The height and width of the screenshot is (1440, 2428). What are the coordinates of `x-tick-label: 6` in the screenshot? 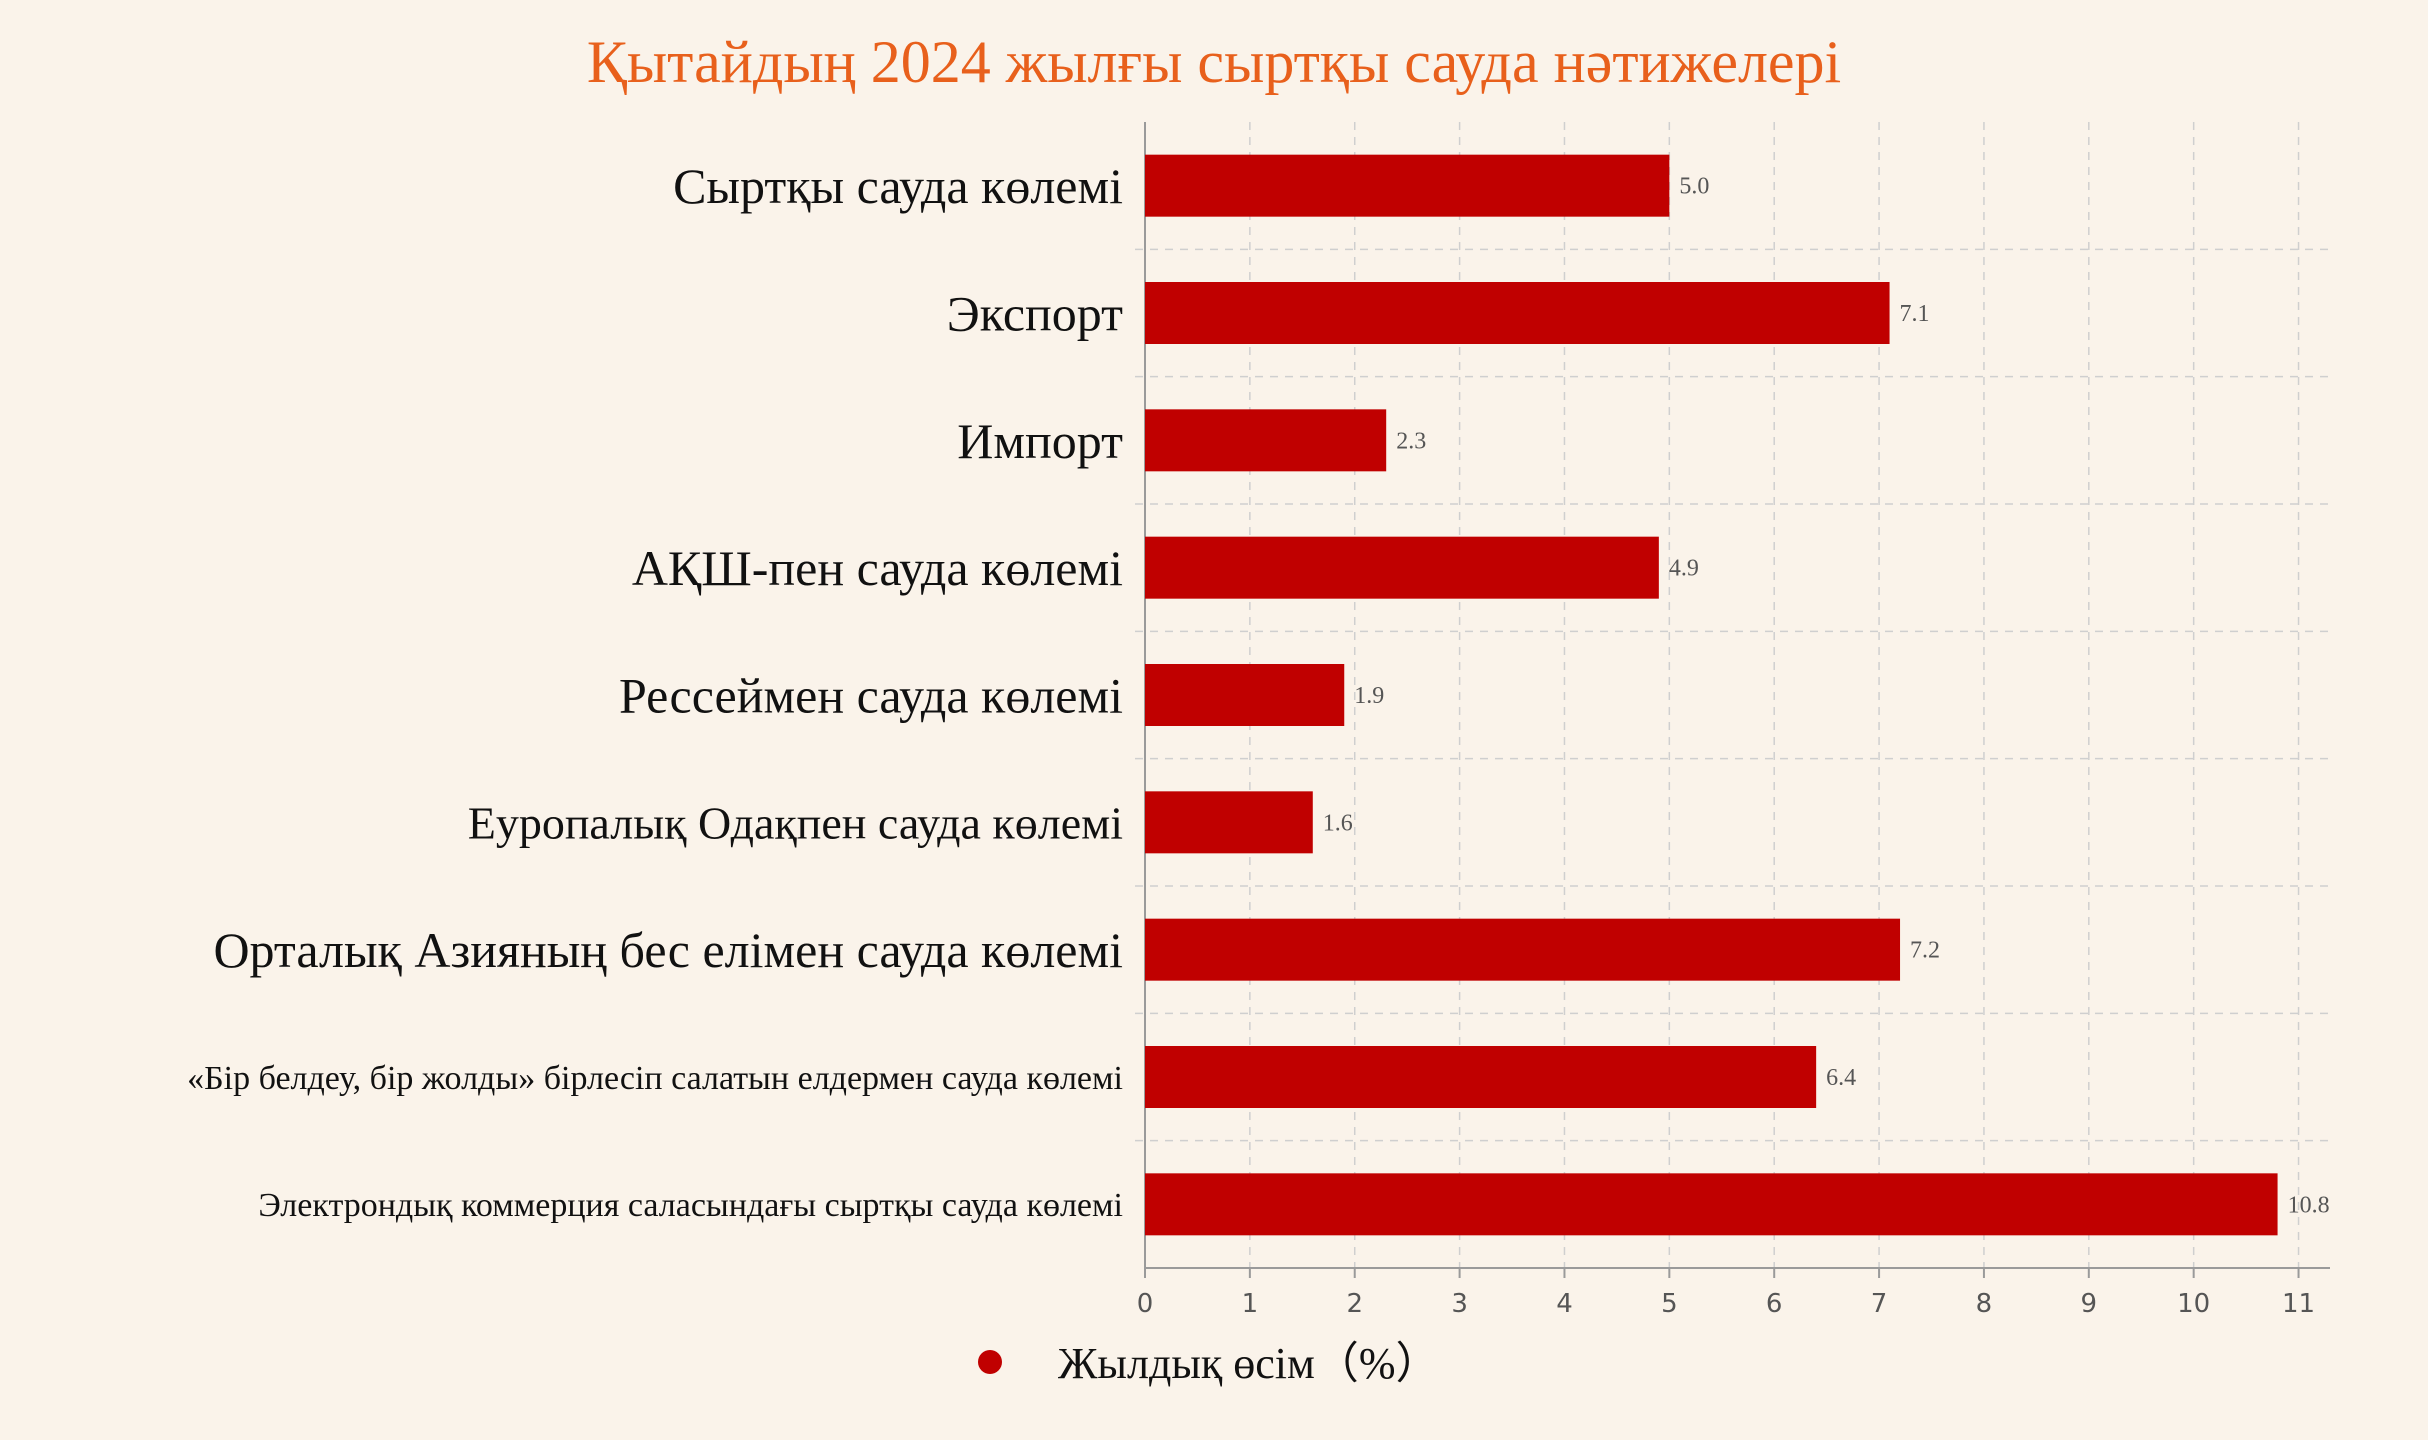 It's located at (1774, 1304).